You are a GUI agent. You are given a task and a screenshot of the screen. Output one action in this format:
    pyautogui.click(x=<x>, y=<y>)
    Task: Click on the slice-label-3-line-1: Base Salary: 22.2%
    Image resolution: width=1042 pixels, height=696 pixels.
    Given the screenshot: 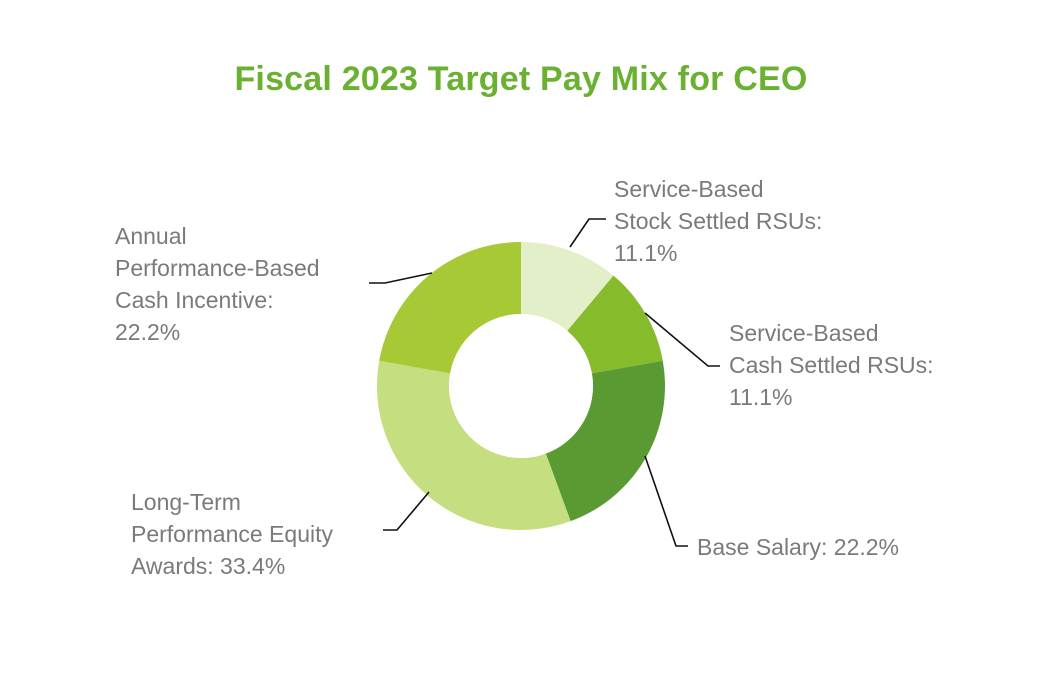 What is the action you would take?
    pyautogui.click(x=798, y=547)
    